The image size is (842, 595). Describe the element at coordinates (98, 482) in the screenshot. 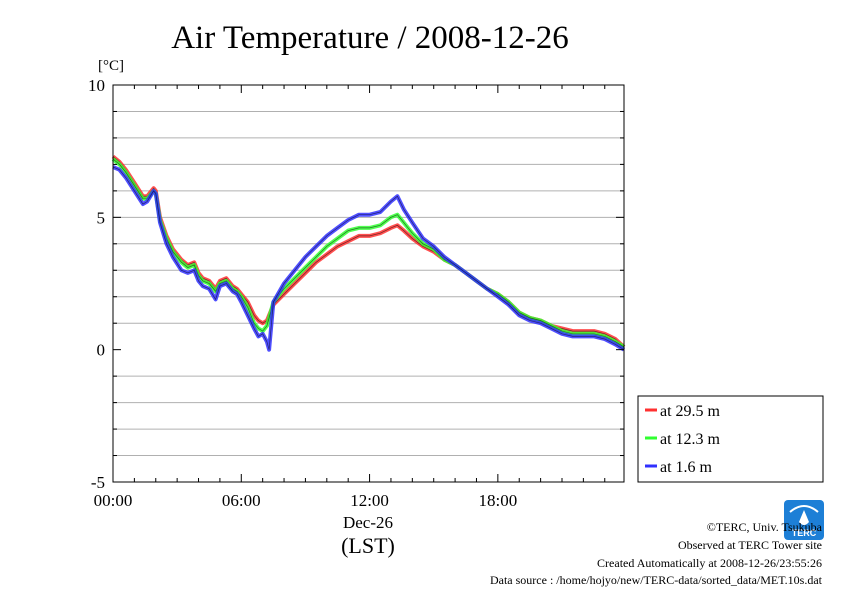

I see `y-tick-label: -5` at that location.